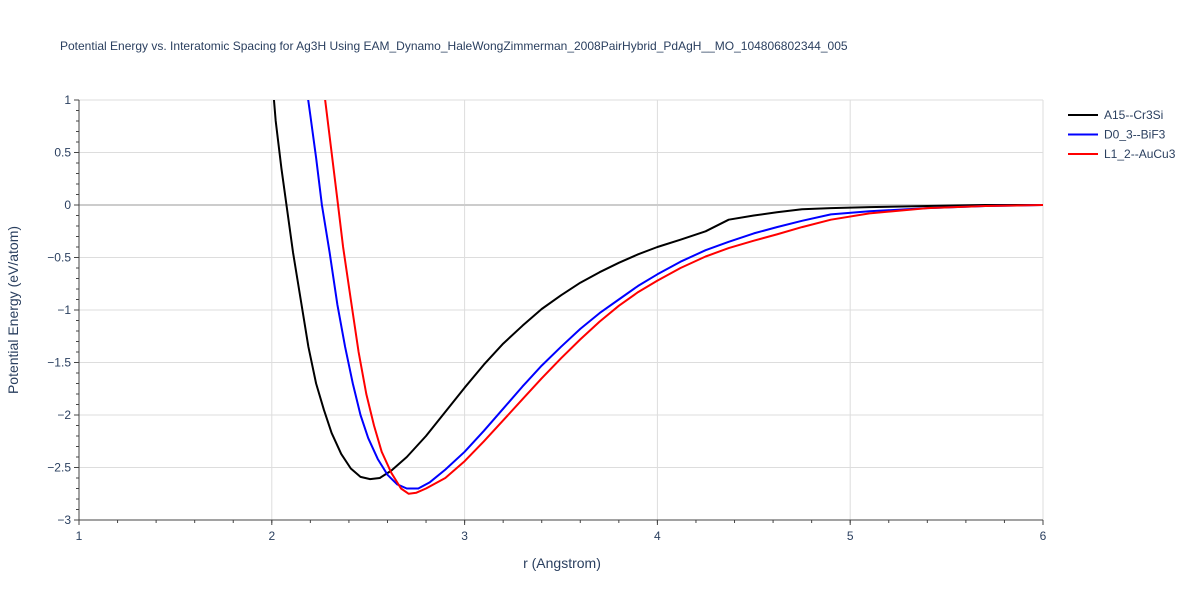  I want to click on legend: A15--Cr3Si D0_3--BiF3 L1_2--AuCu3, so click(1122, 134).